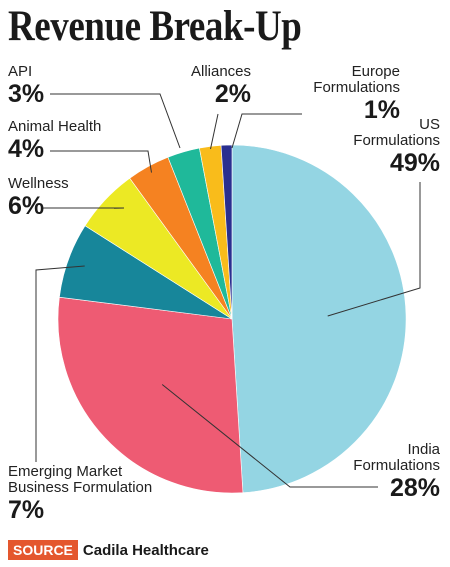  Describe the element at coordinates (80, 488) in the screenshot. I see `label-emerging-name-2: Business Formulation` at that location.